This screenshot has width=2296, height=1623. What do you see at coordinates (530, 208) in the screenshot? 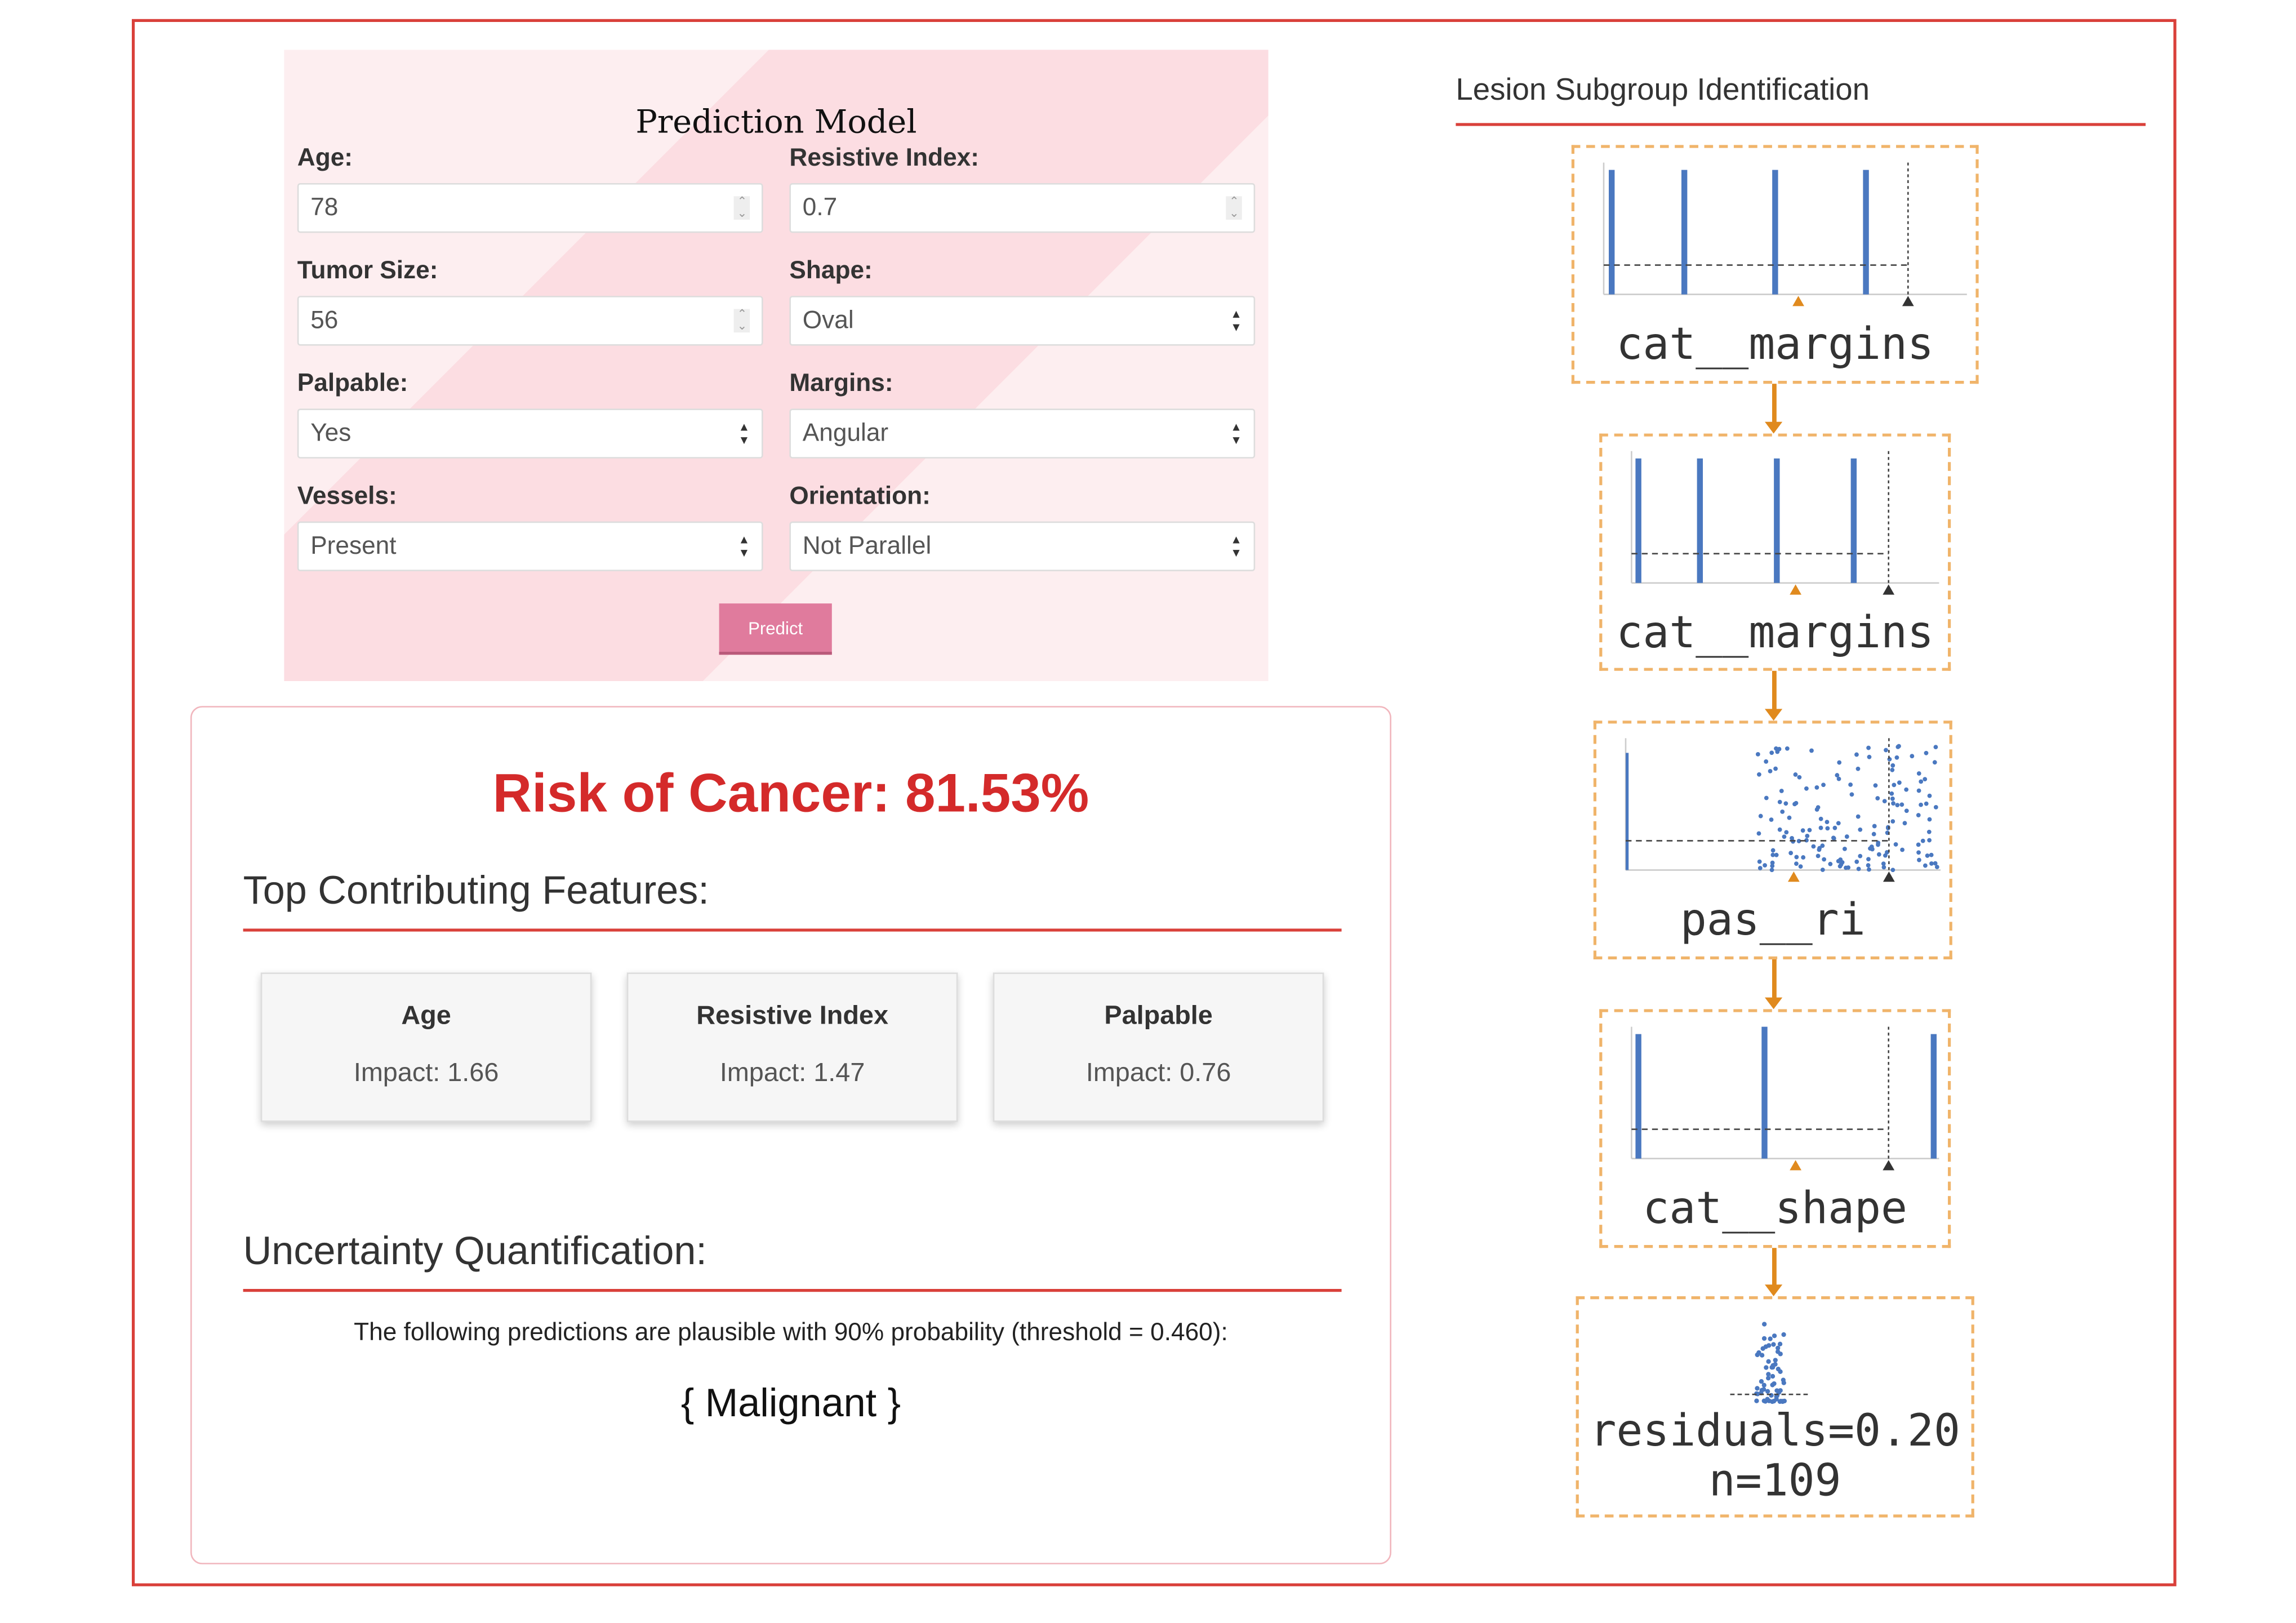
I see `number-input: 78 ⌃ ⌄` at bounding box center [530, 208].